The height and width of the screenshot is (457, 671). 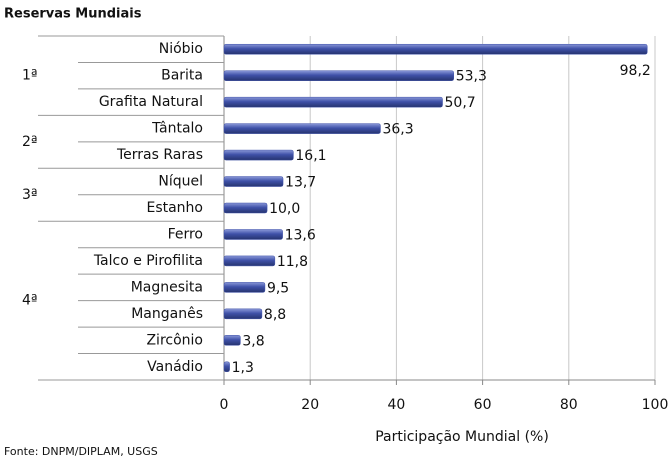 I want to click on value-label: 13,6, so click(x=300, y=235).